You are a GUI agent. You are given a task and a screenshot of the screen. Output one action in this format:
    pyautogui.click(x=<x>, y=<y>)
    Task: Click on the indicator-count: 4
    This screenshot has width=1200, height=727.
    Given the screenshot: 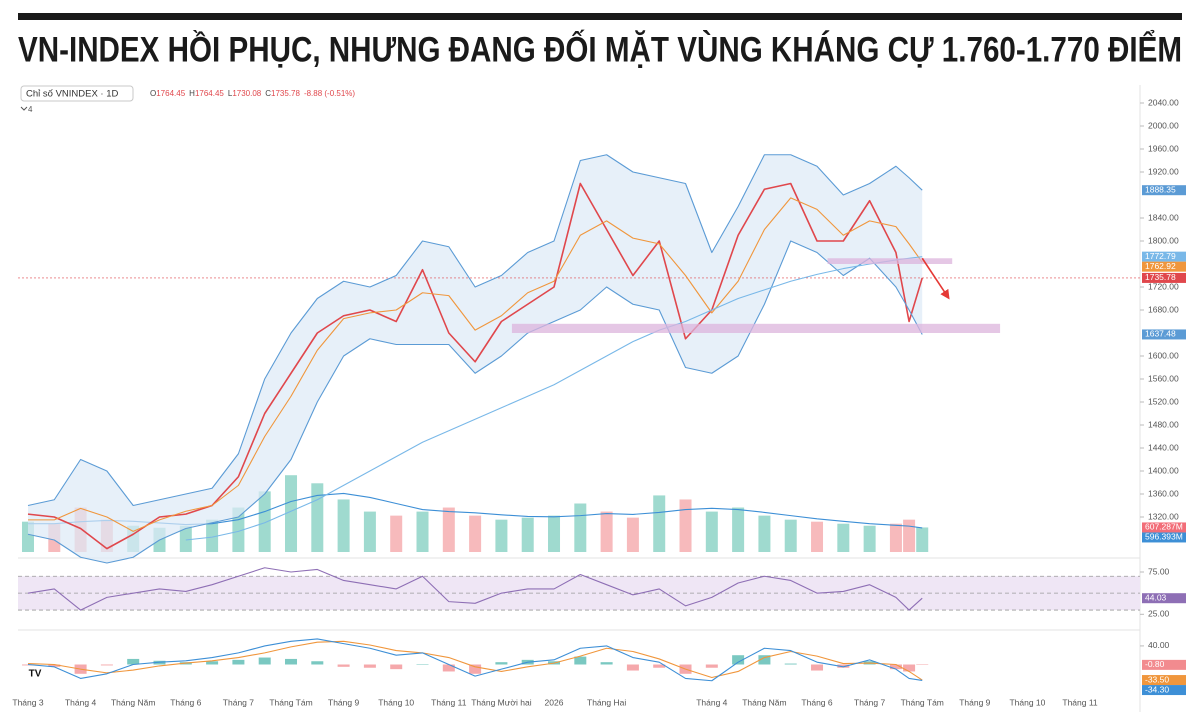 What is the action you would take?
    pyautogui.click(x=30, y=109)
    